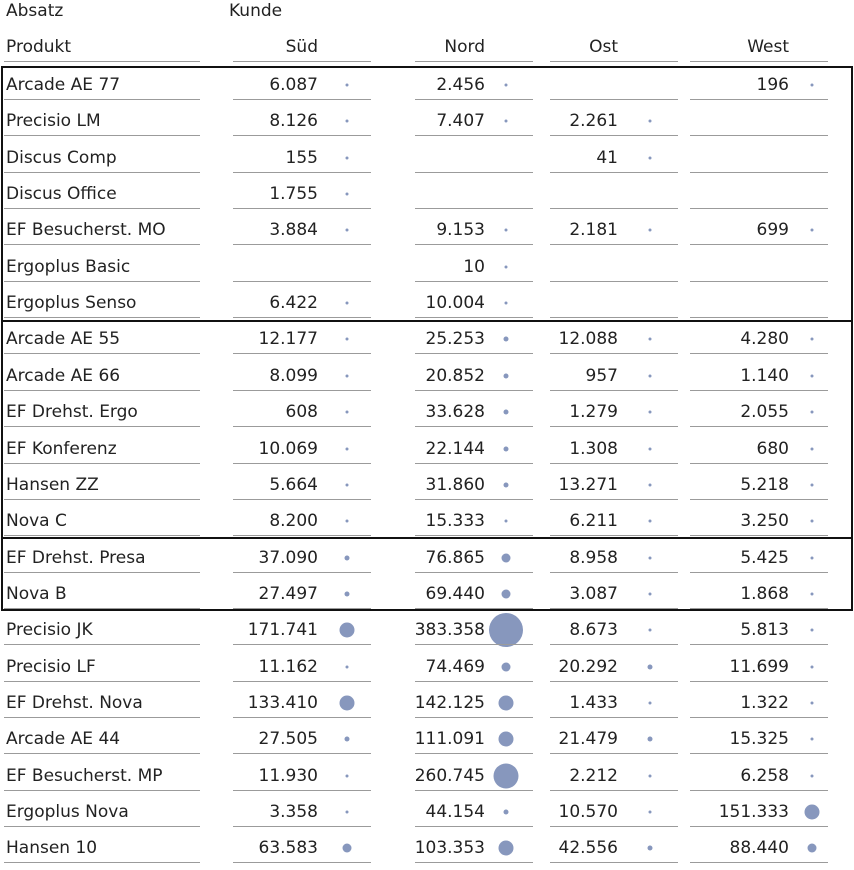 The height and width of the screenshot is (870, 854). Describe the element at coordinates (450, 121) in the screenshot. I see `cell-nord: 7.407` at that location.